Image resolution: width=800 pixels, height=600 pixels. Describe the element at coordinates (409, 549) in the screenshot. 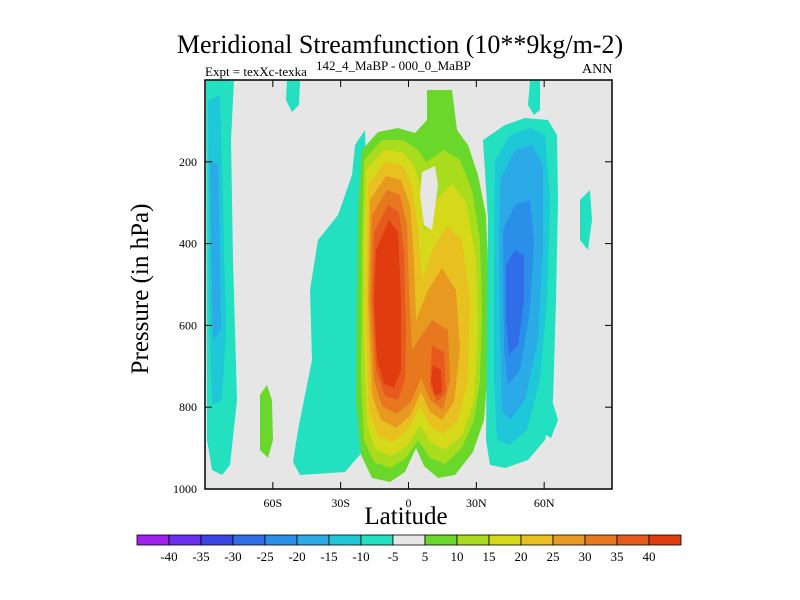

I see `colorbar: -40 -35 -30 -25 -20 -15 -10 -5 5 10 15 20 25 30 35 40` at that location.